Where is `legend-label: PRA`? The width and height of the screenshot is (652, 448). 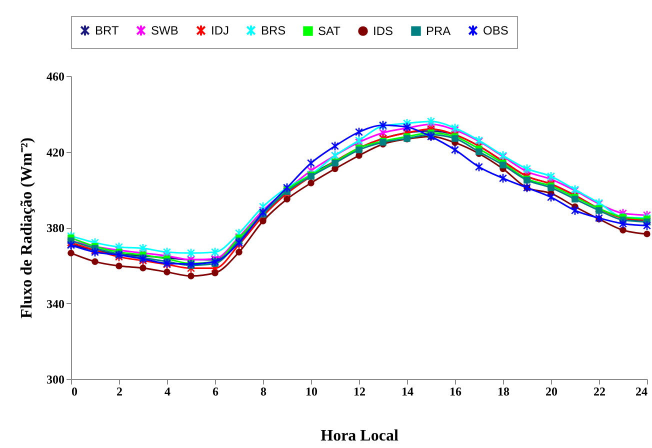 legend-label: PRA is located at coordinates (438, 31).